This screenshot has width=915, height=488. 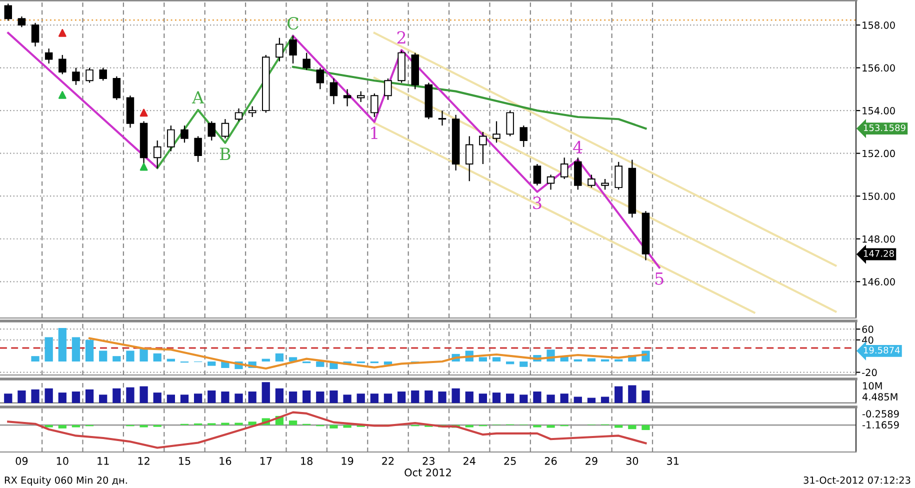 What do you see at coordinates (577, 147) in the screenshot?
I see `annotation: 4` at bounding box center [577, 147].